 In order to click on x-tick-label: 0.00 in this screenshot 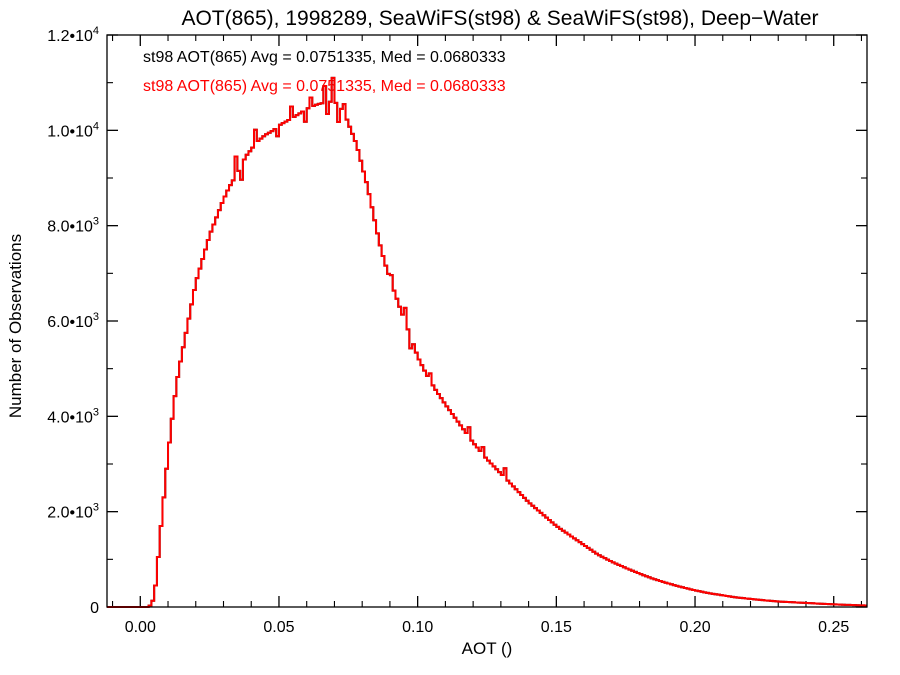, I will do `click(140, 627)`.